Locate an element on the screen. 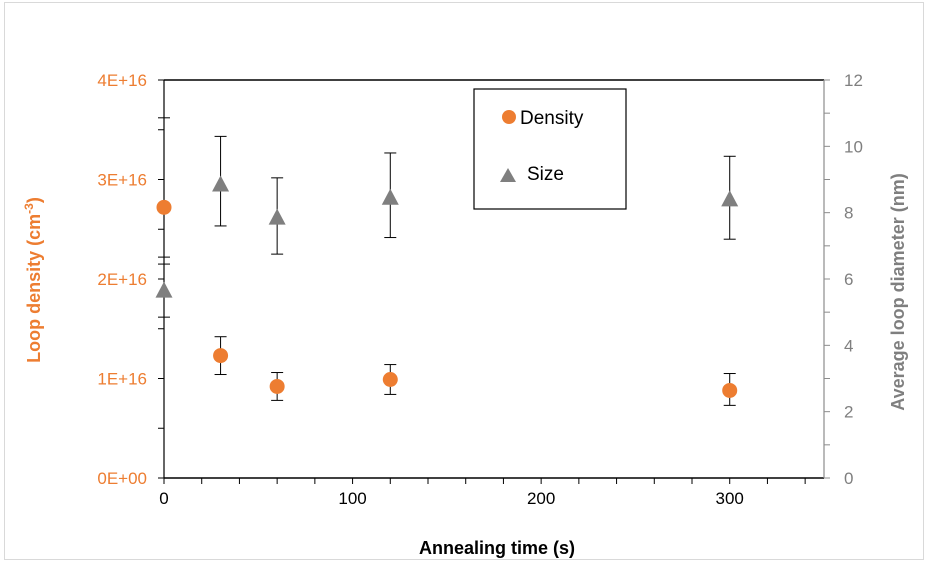  right-y-tick-label: 2 is located at coordinates (848, 412).